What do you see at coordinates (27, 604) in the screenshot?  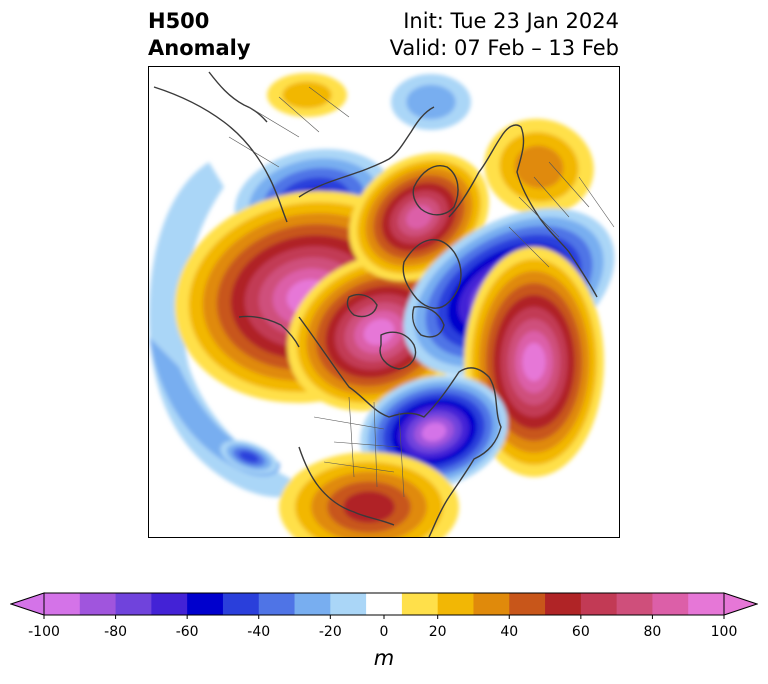 I see `colorbar-low-extend` at bounding box center [27, 604].